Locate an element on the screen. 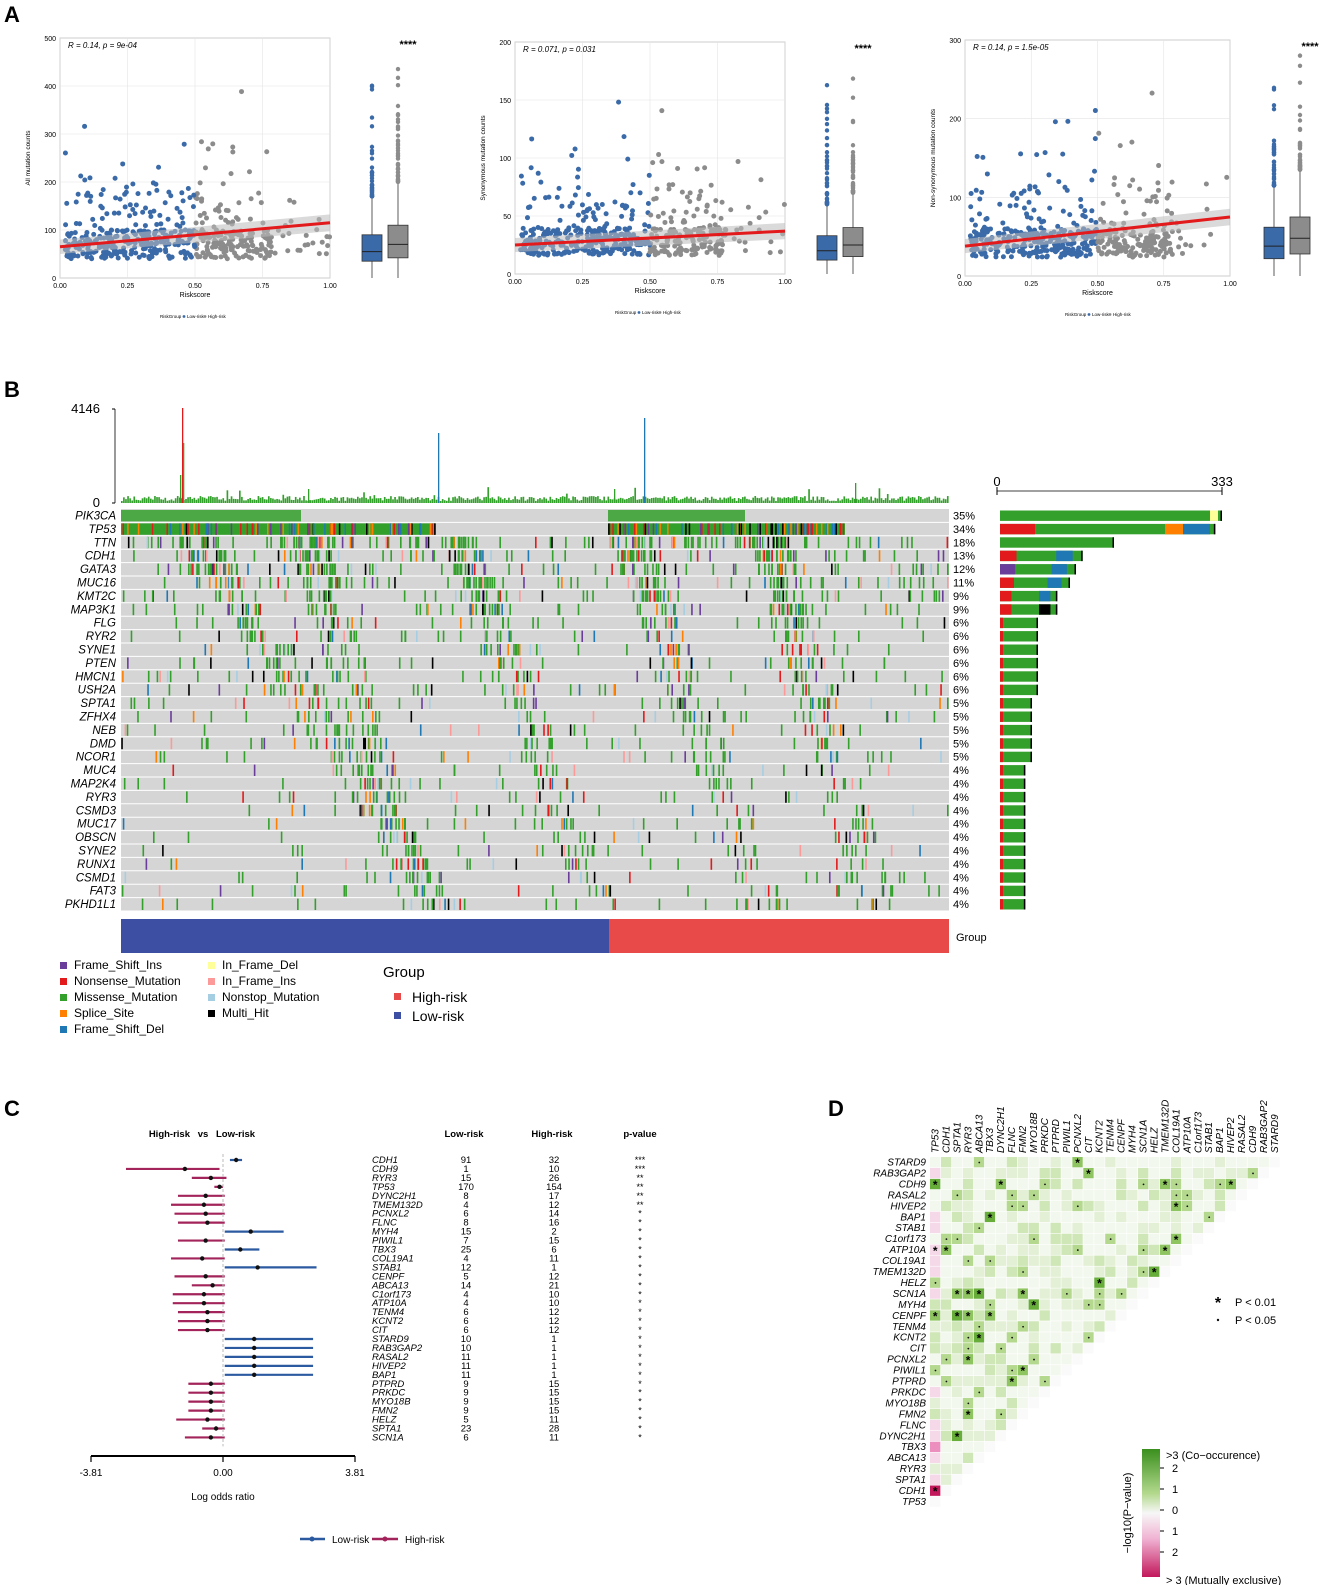  gene-count-bar is located at coordinates (1013, 891).